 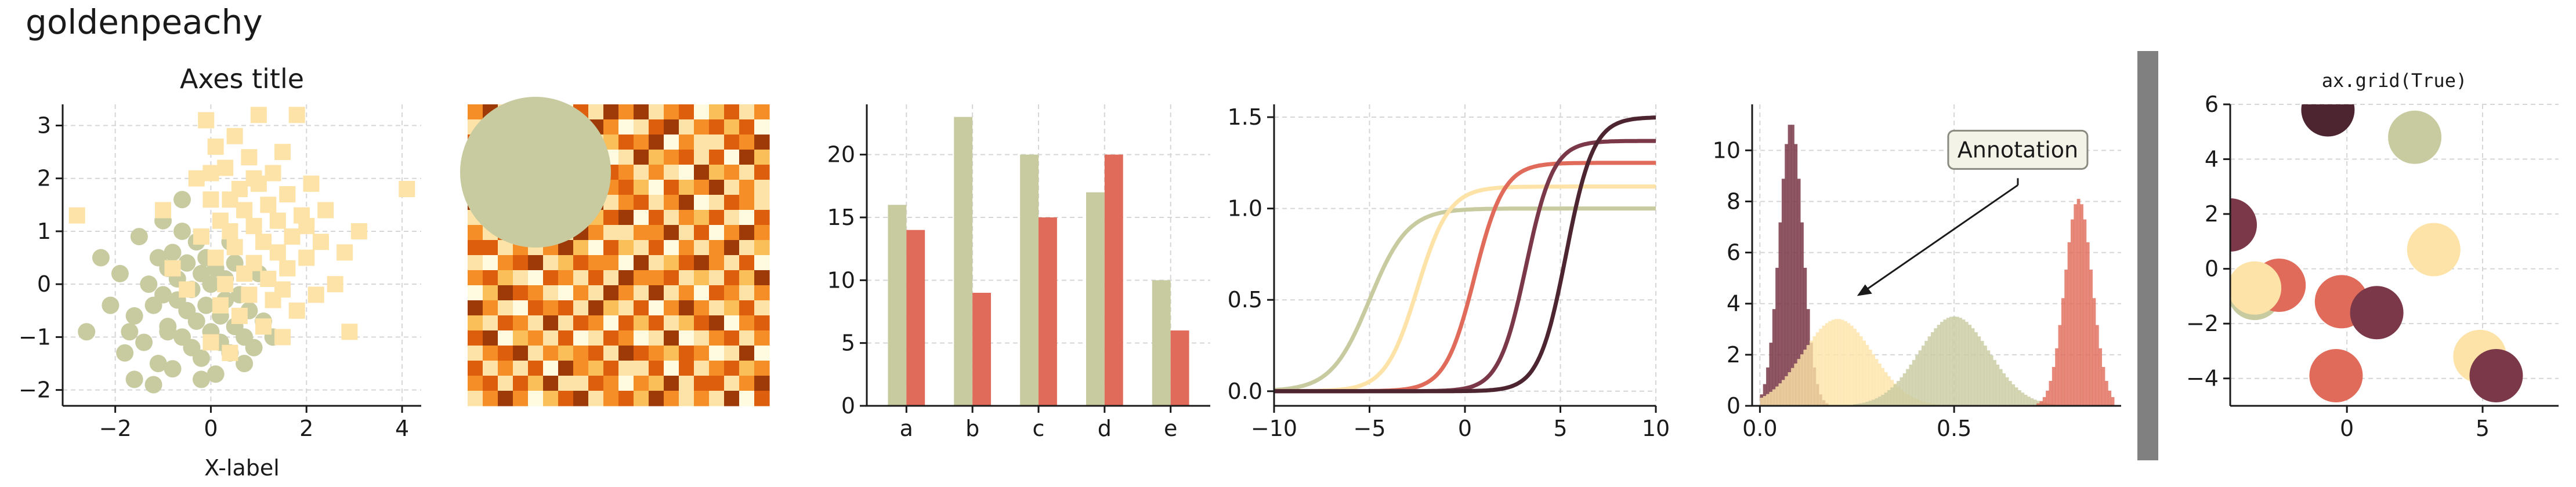 What do you see at coordinates (1449, 272) in the screenshot?
I see `panel-sigmoid-lines: −10 −5 0 5 10 0.0 0.5 1.0 1.5` at bounding box center [1449, 272].